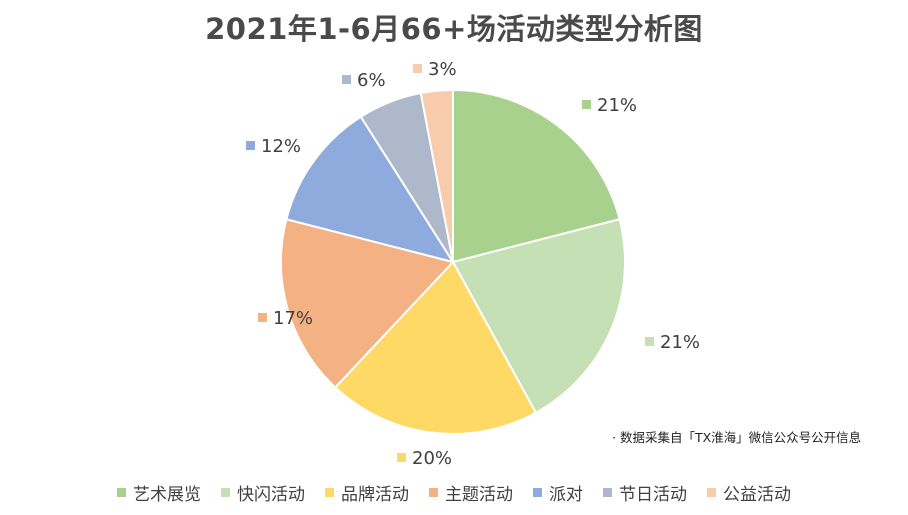  What do you see at coordinates (293, 318) in the screenshot?
I see `data-label: 17%` at bounding box center [293, 318].